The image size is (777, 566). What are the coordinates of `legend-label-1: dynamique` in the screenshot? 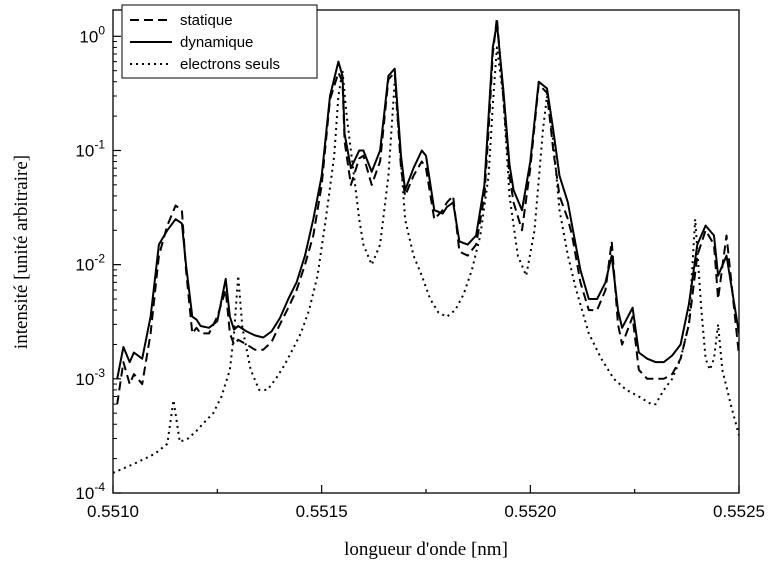 It's located at (216, 42).